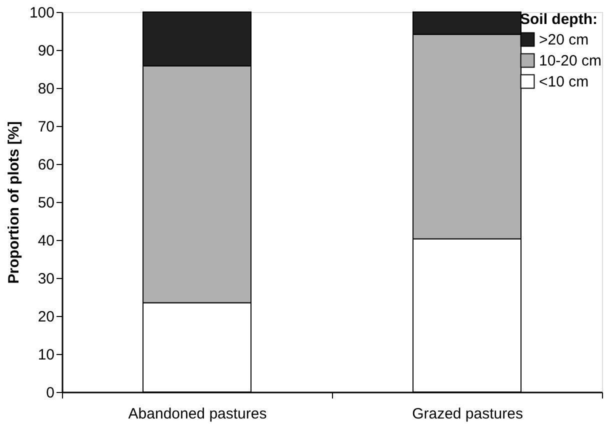  Describe the element at coordinates (46, 203) in the screenshot. I see `y-tick-label: 50` at that location.